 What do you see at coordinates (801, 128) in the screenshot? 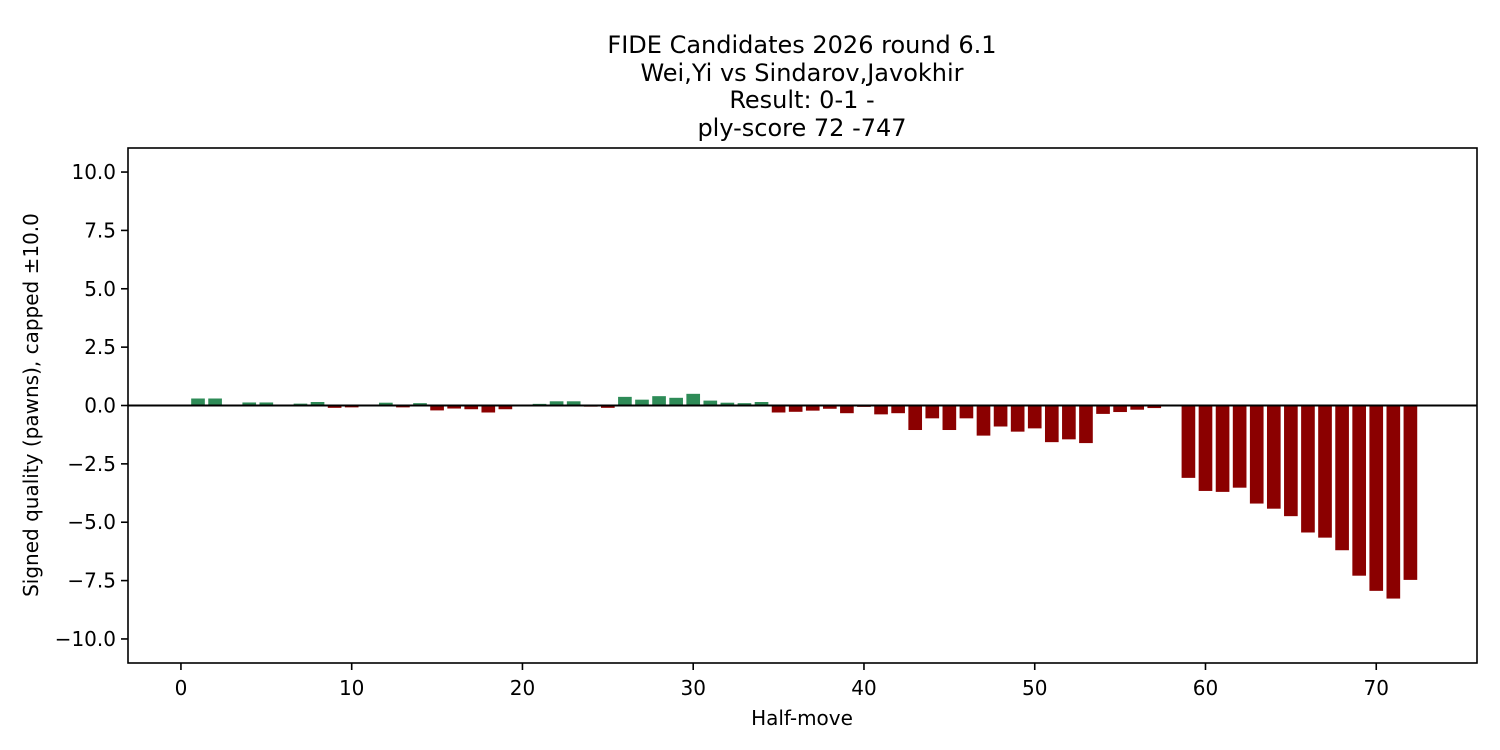
I see `title-line-4: ply-score 72 -747` at bounding box center [801, 128].